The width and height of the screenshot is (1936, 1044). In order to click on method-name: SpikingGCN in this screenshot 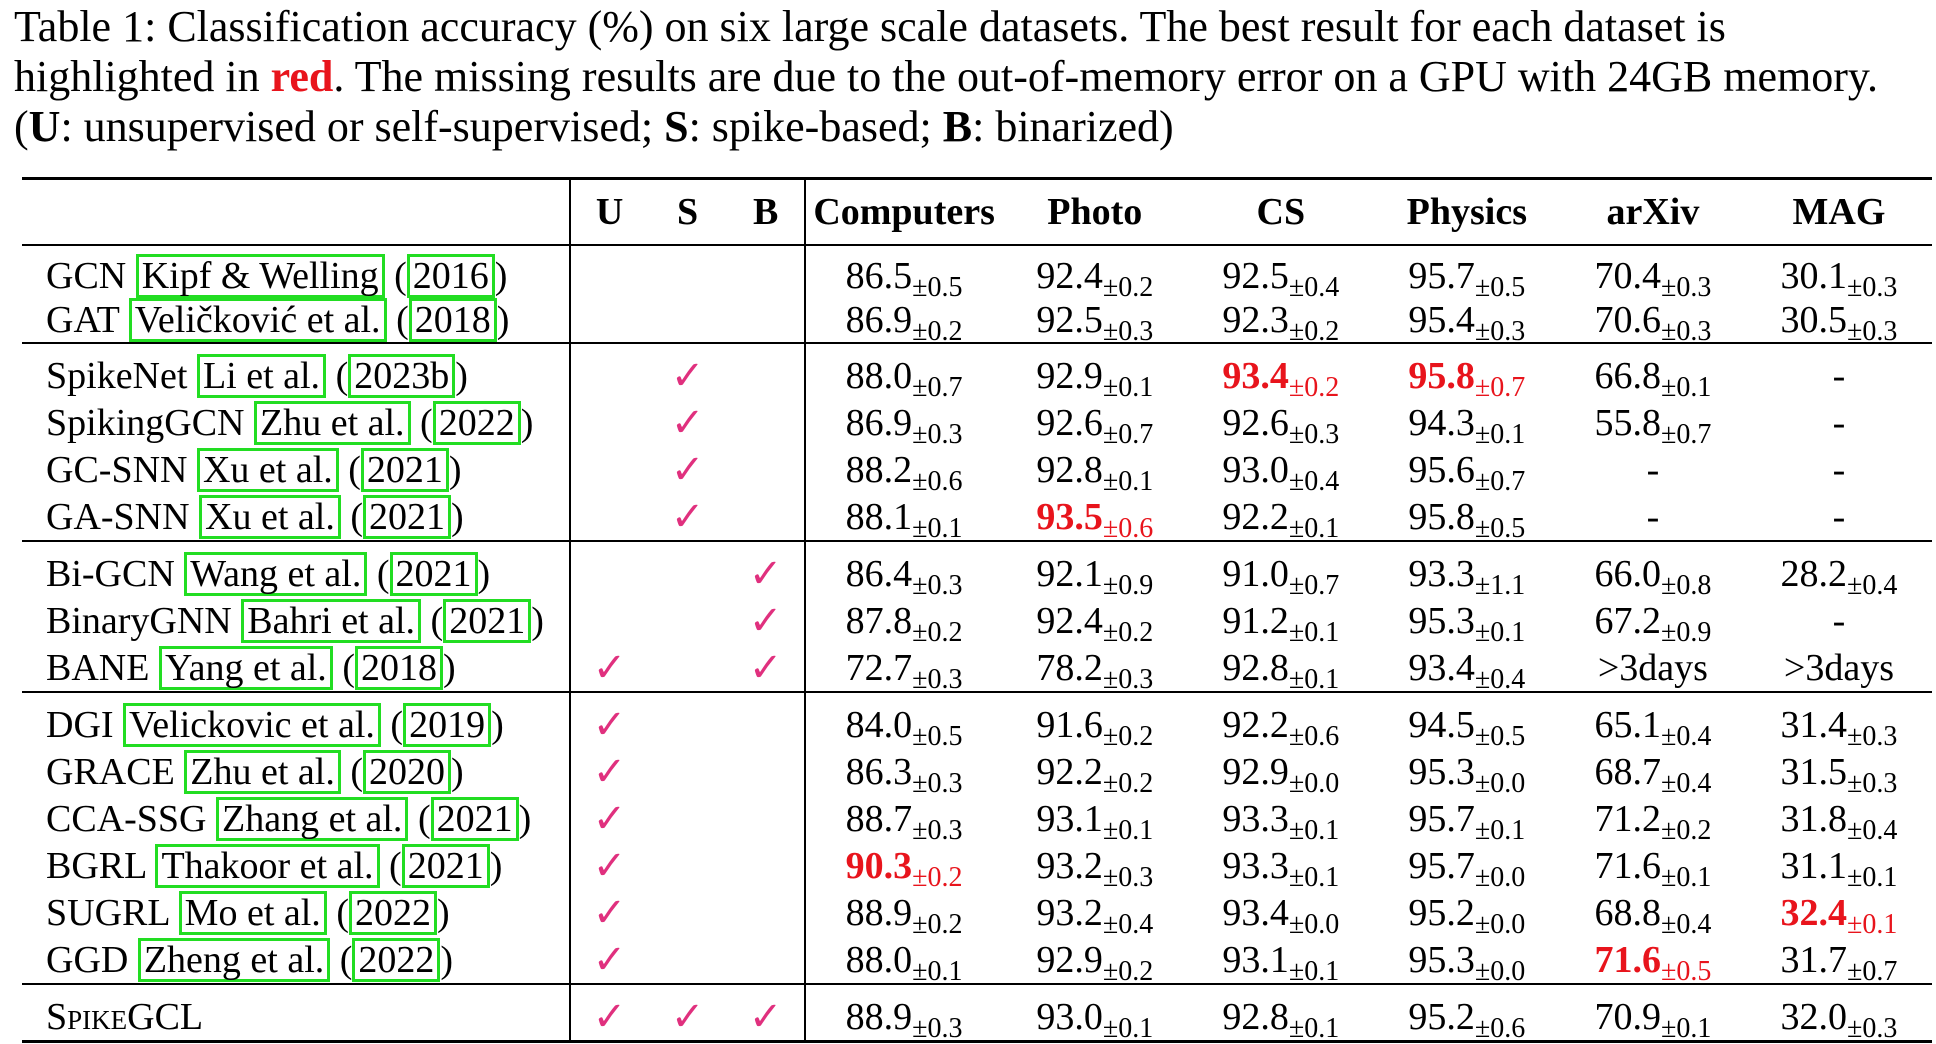, I will do `click(145, 422)`.